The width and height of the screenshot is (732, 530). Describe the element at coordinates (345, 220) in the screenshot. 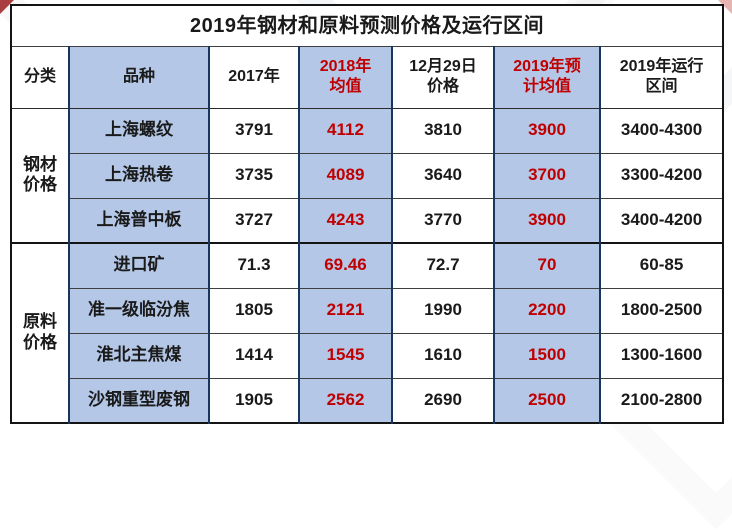

I see `cell-2018-avg: 4243` at that location.